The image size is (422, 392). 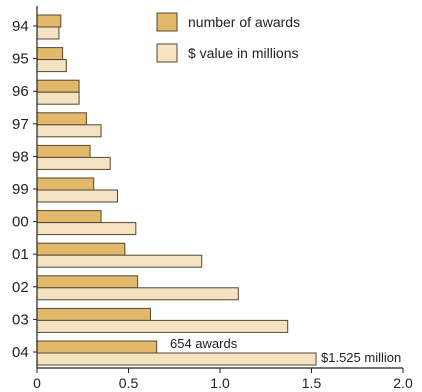 What do you see at coordinates (361, 357) in the screenshot?
I see `annotation-value-2004: $1.525 million` at bounding box center [361, 357].